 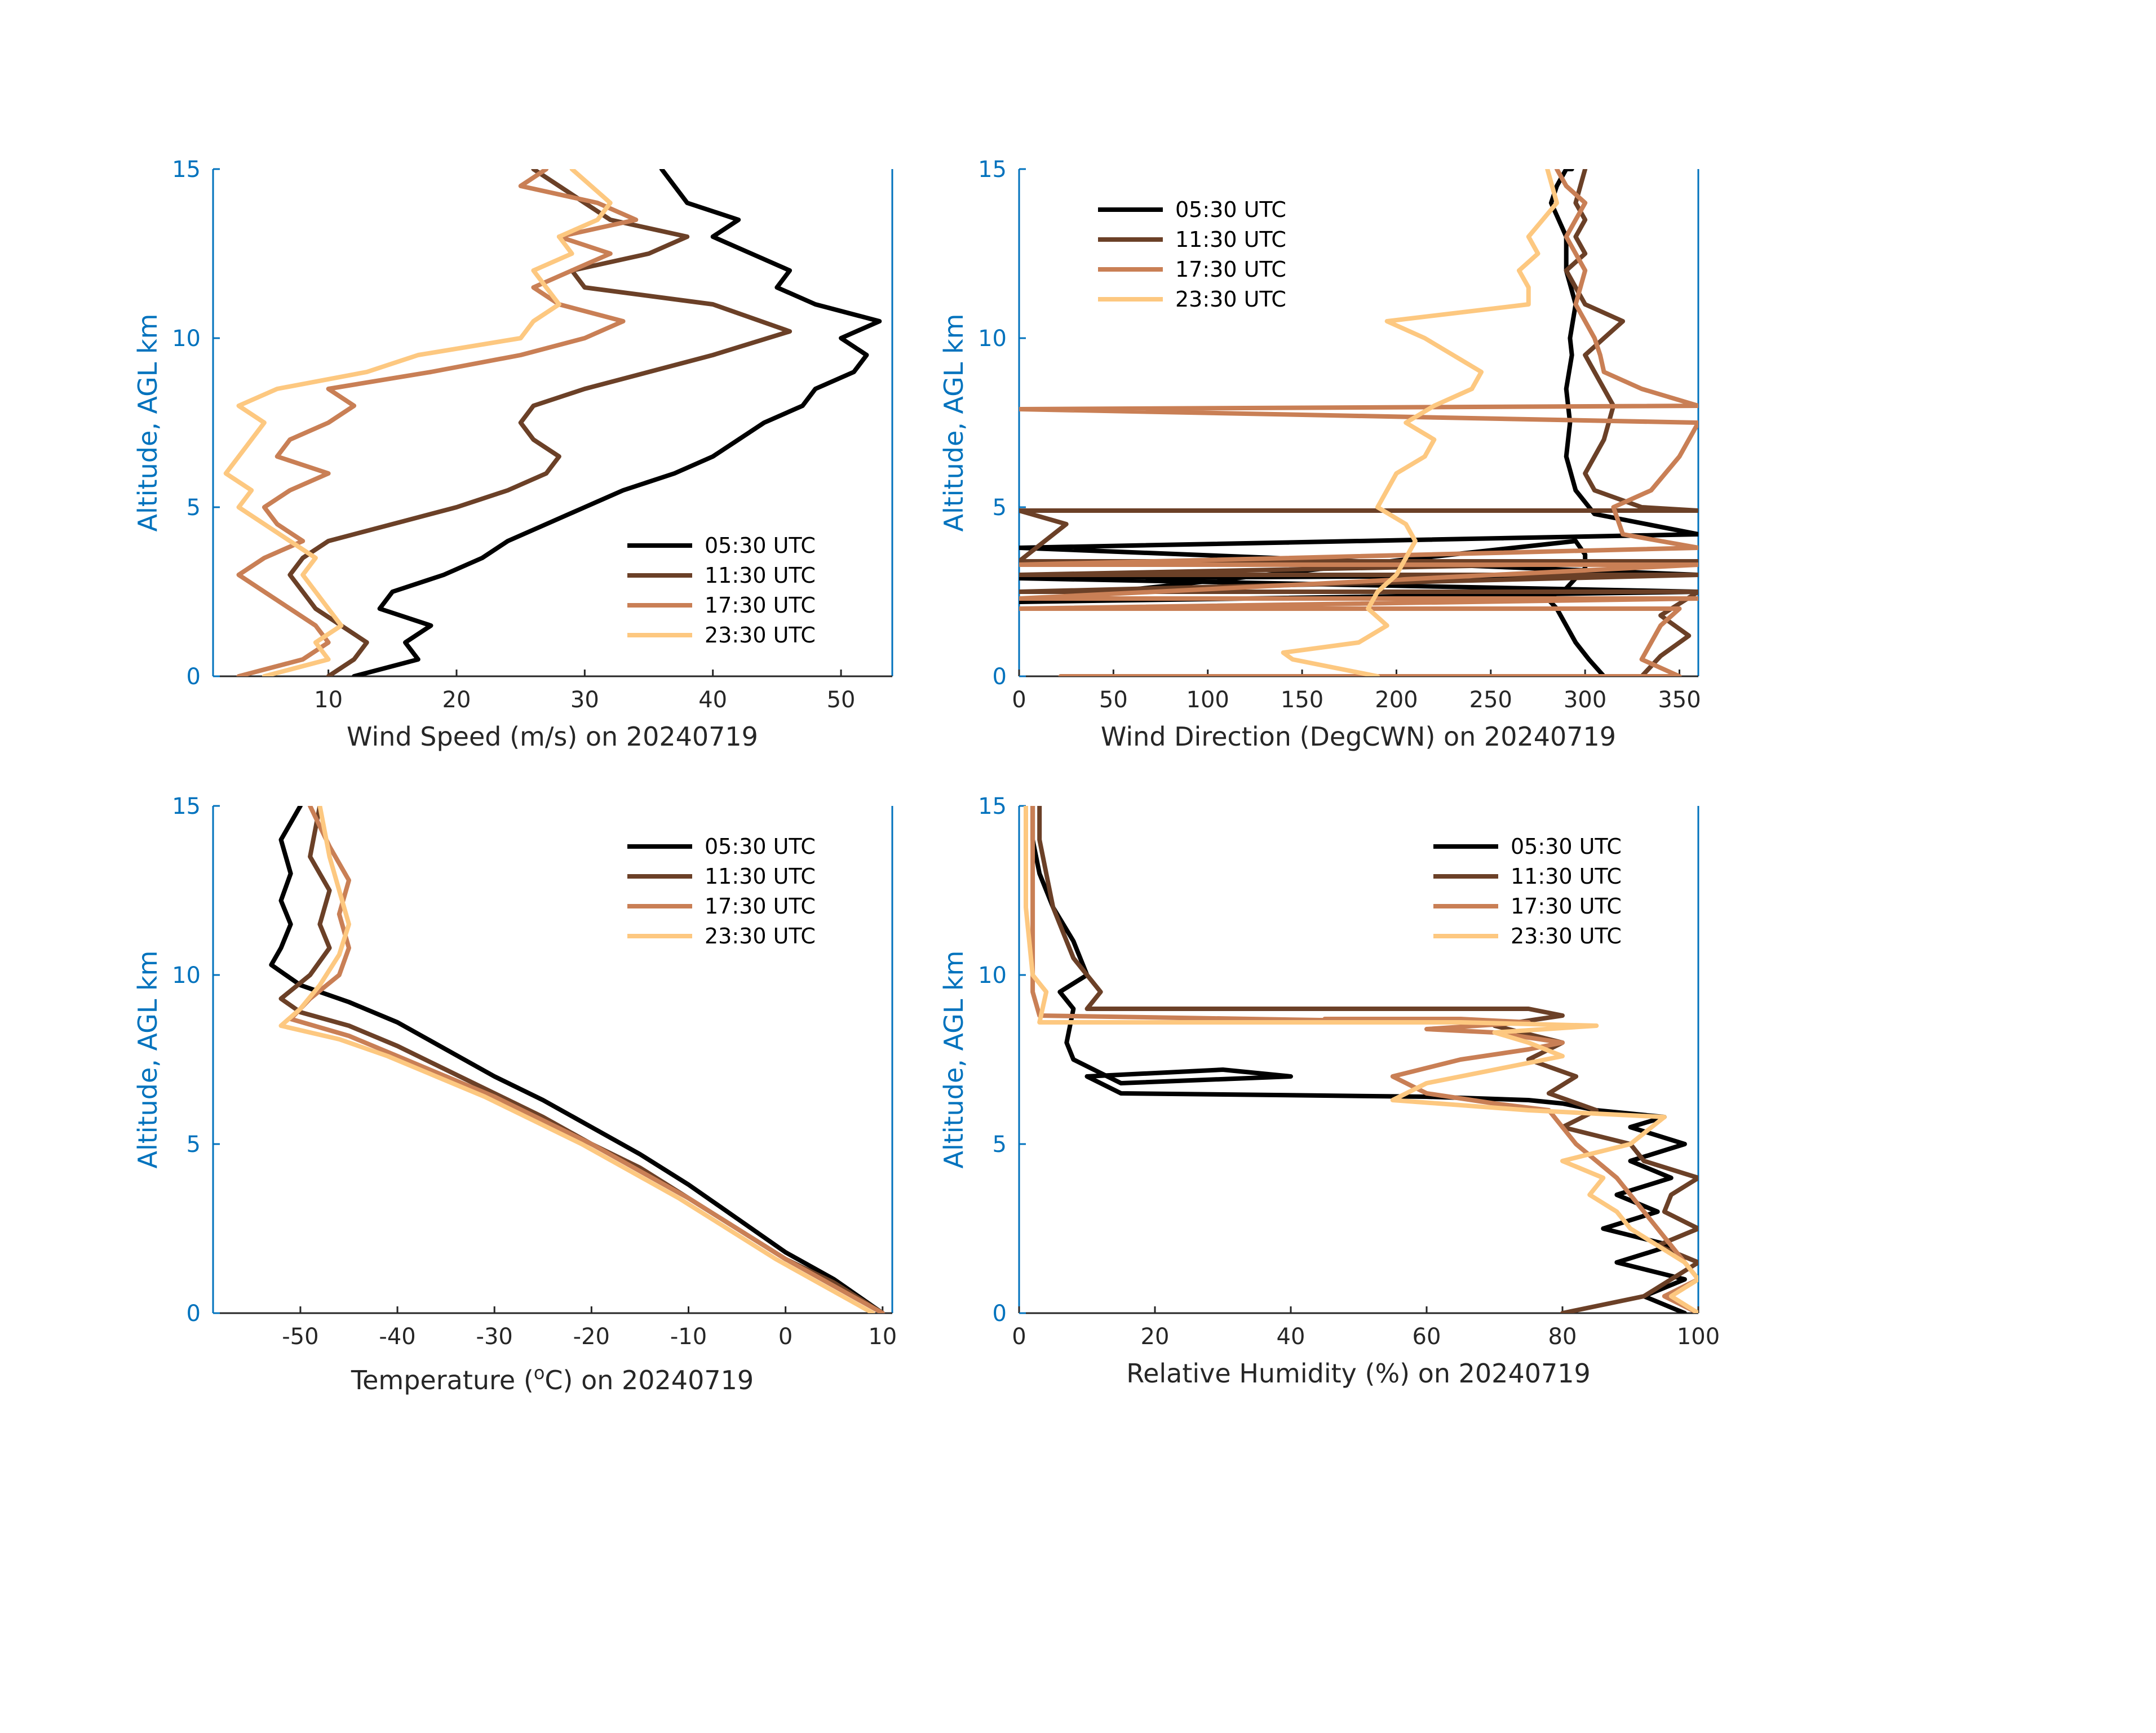 What do you see at coordinates (1427, 1337) in the screenshot?
I see `x-tick-label: 60` at bounding box center [1427, 1337].